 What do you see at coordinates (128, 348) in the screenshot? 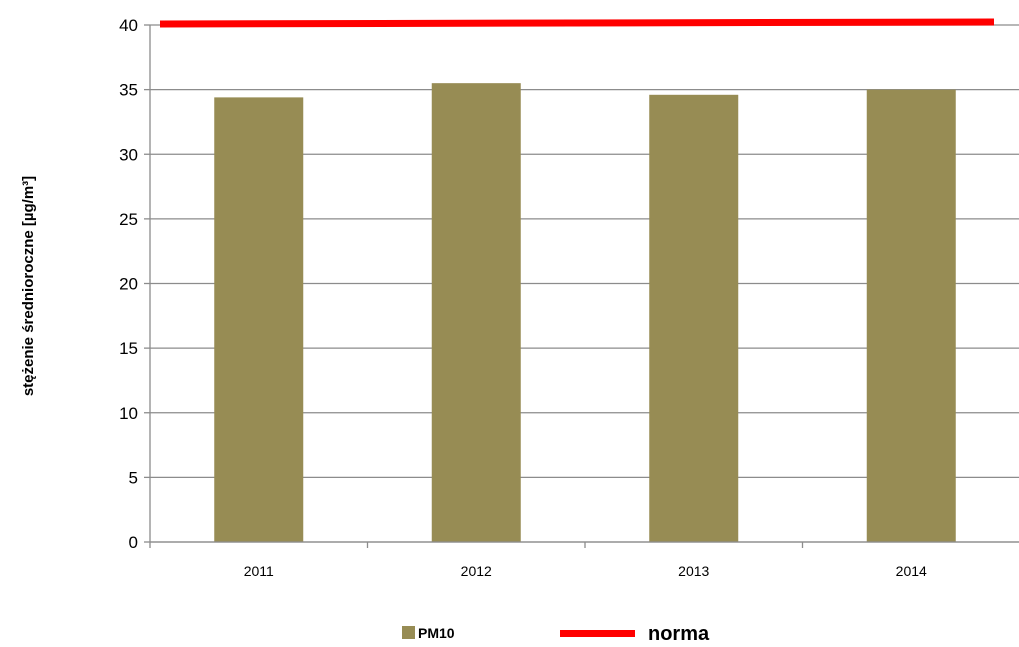
I see `y-tick-label: 15` at bounding box center [128, 348].